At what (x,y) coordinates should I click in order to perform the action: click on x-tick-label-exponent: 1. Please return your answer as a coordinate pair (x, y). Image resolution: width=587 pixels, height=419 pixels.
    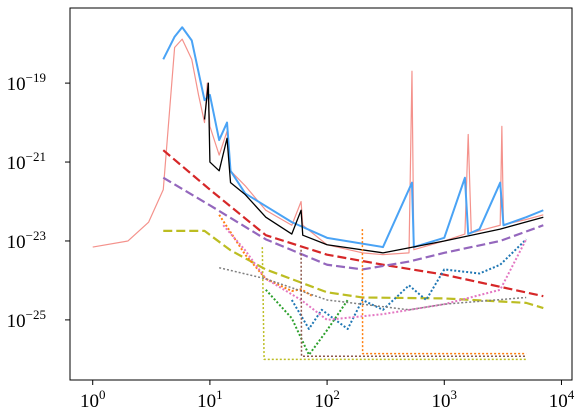
    Looking at the image, I should click on (219, 394).